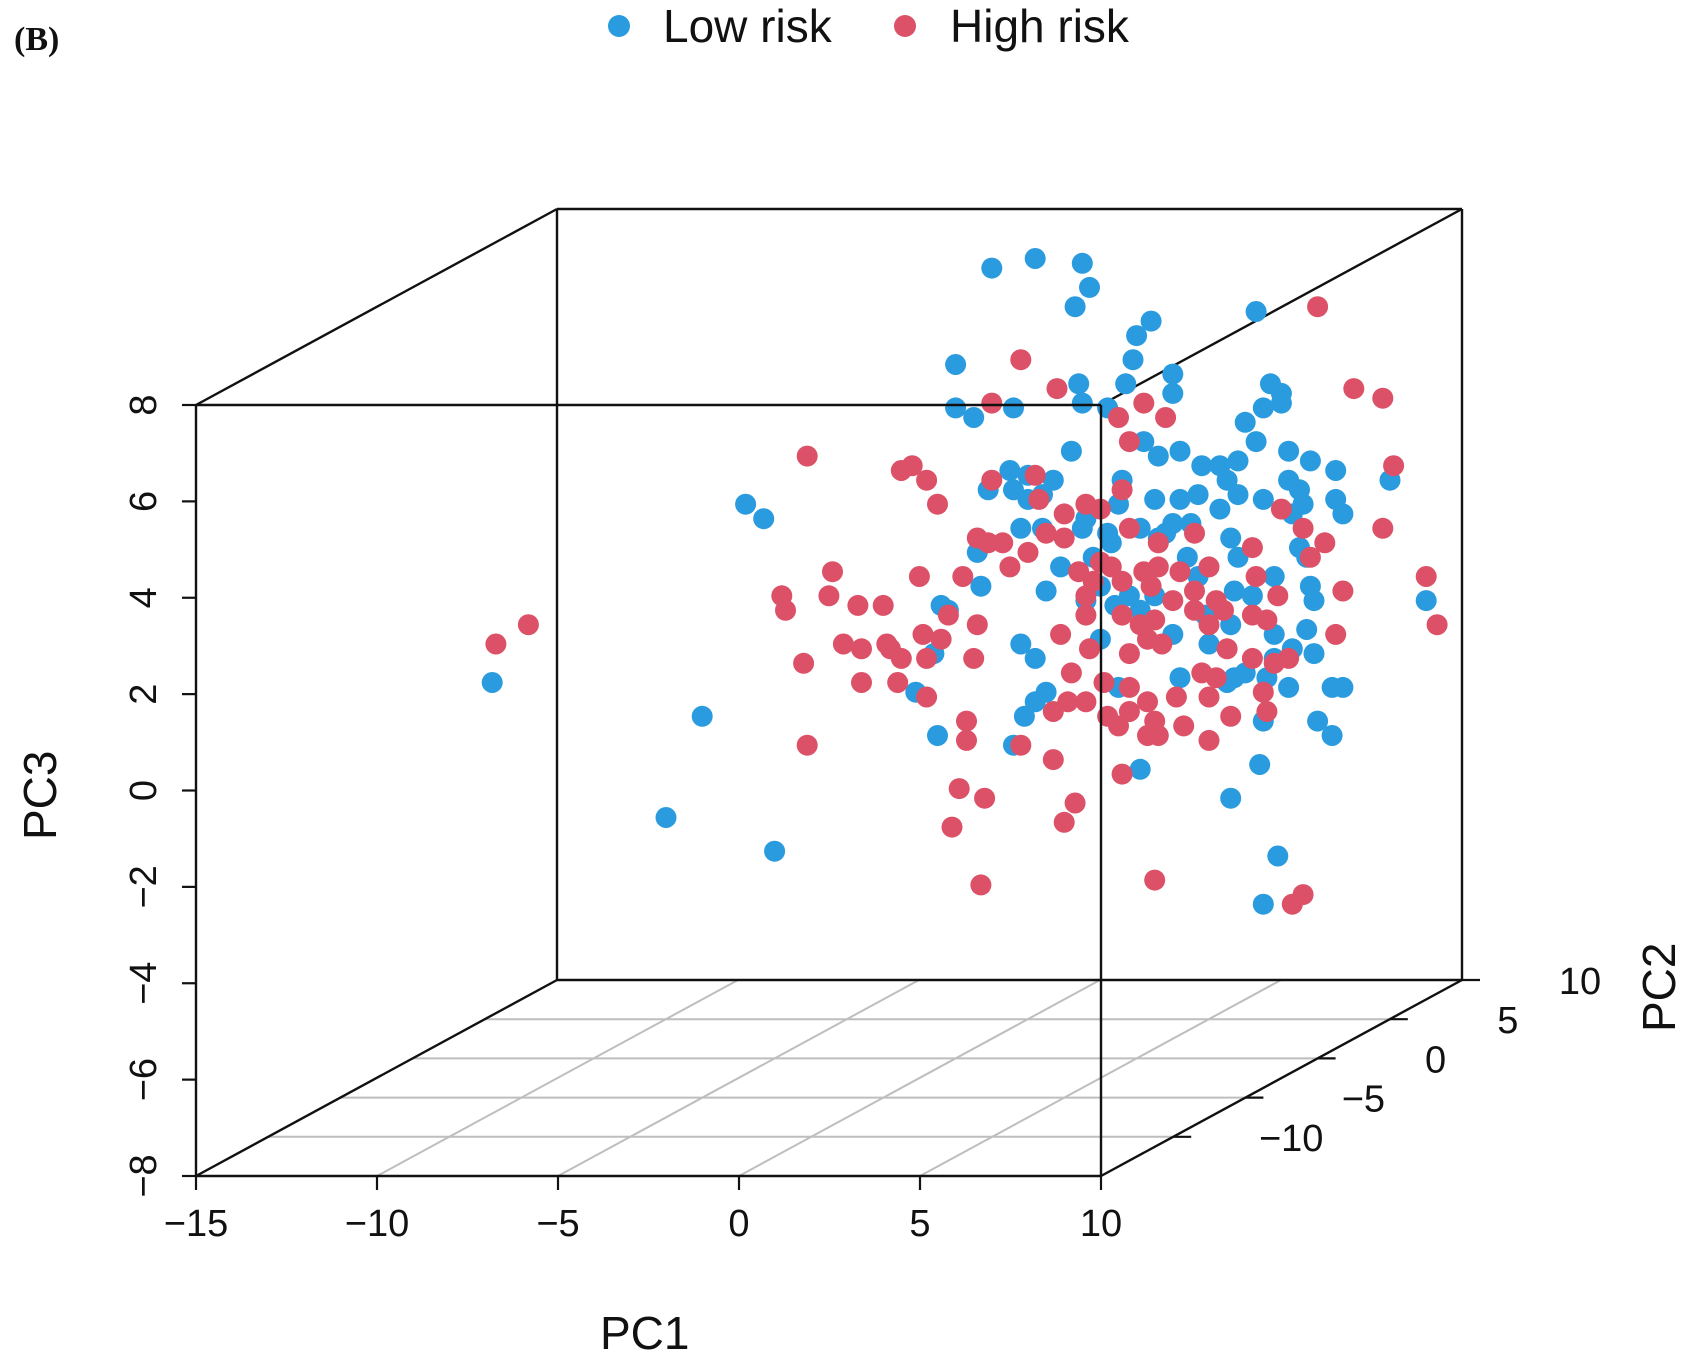 The height and width of the screenshot is (1360, 1683). What do you see at coordinates (36, 39) in the screenshot?
I see `panel-label: (B)` at bounding box center [36, 39].